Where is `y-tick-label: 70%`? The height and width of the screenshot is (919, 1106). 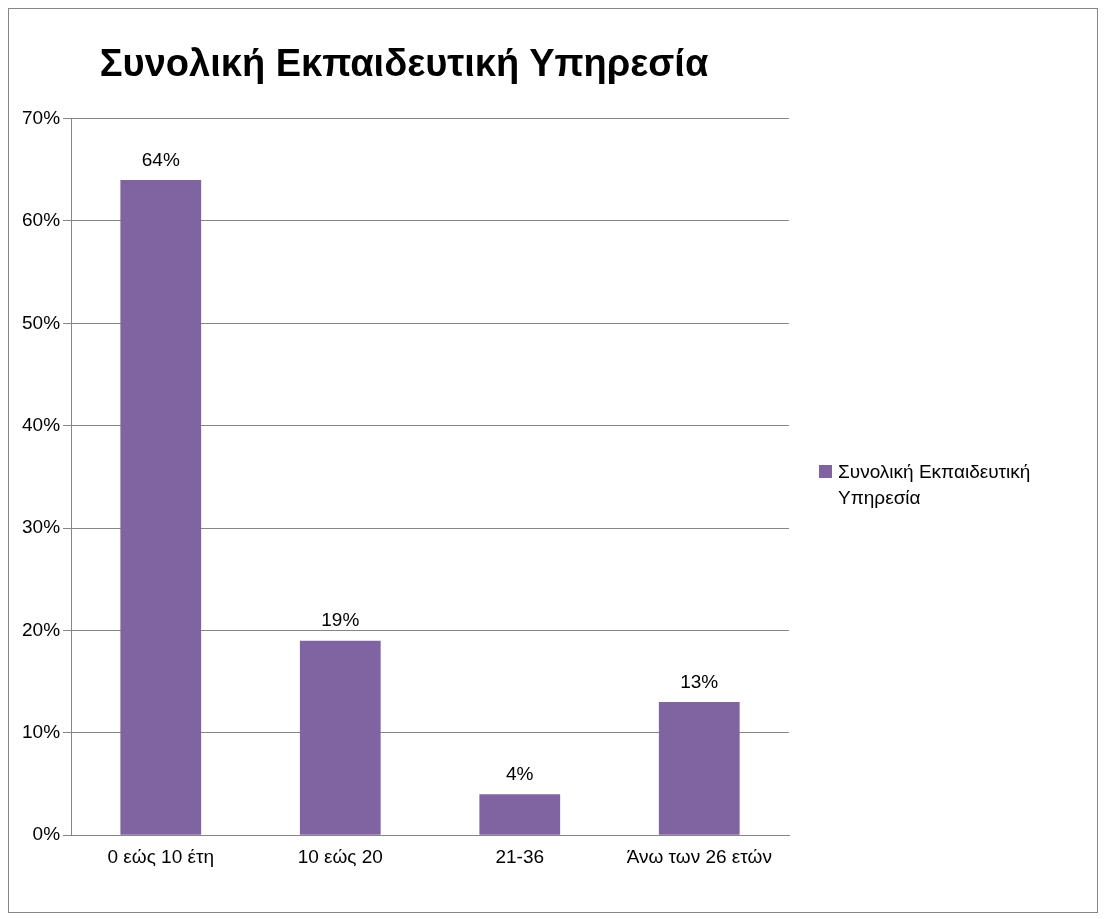
y-tick-label: 70% is located at coordinates (41, 117).